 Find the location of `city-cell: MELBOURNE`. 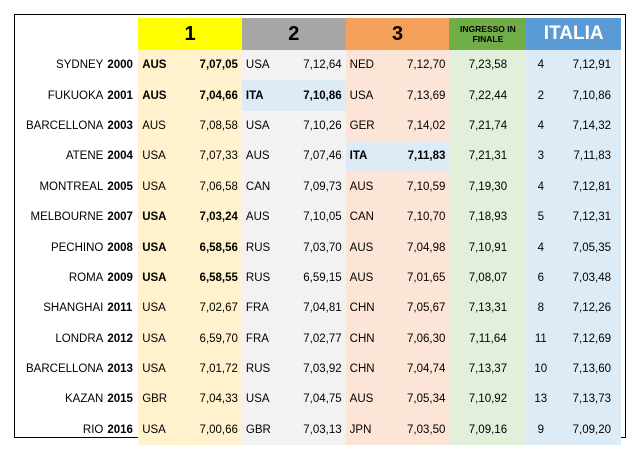

city-cell: MELBOURNE is located at coordinates (67, 217).